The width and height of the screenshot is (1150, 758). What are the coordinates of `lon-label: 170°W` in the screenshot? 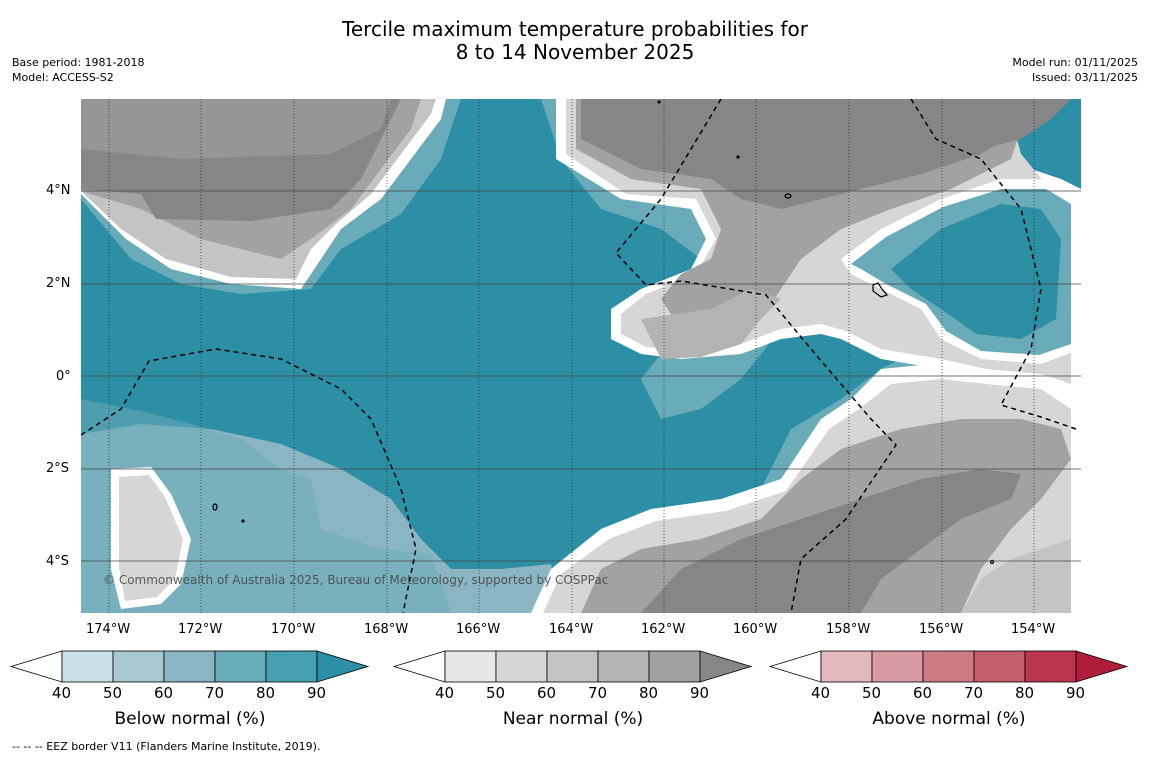 It's located at (293, 629).